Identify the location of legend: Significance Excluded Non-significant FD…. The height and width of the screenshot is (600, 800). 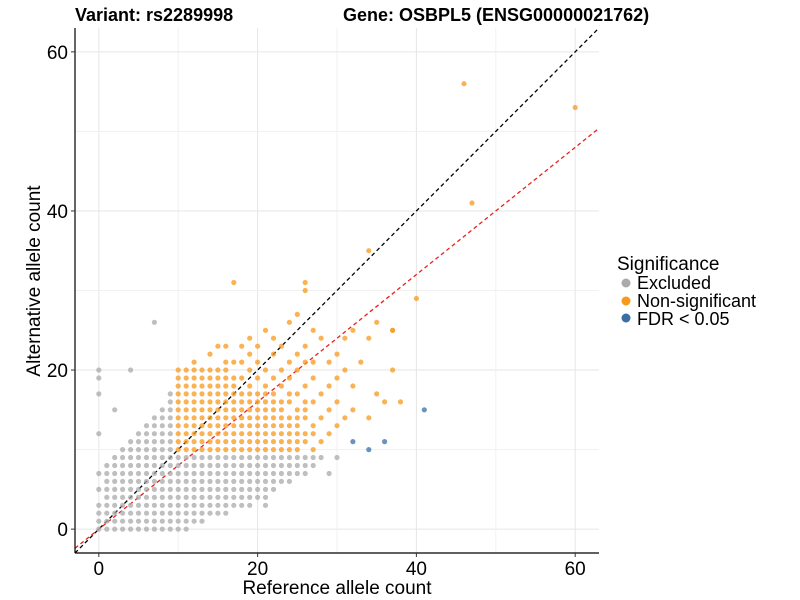
(686, 291).